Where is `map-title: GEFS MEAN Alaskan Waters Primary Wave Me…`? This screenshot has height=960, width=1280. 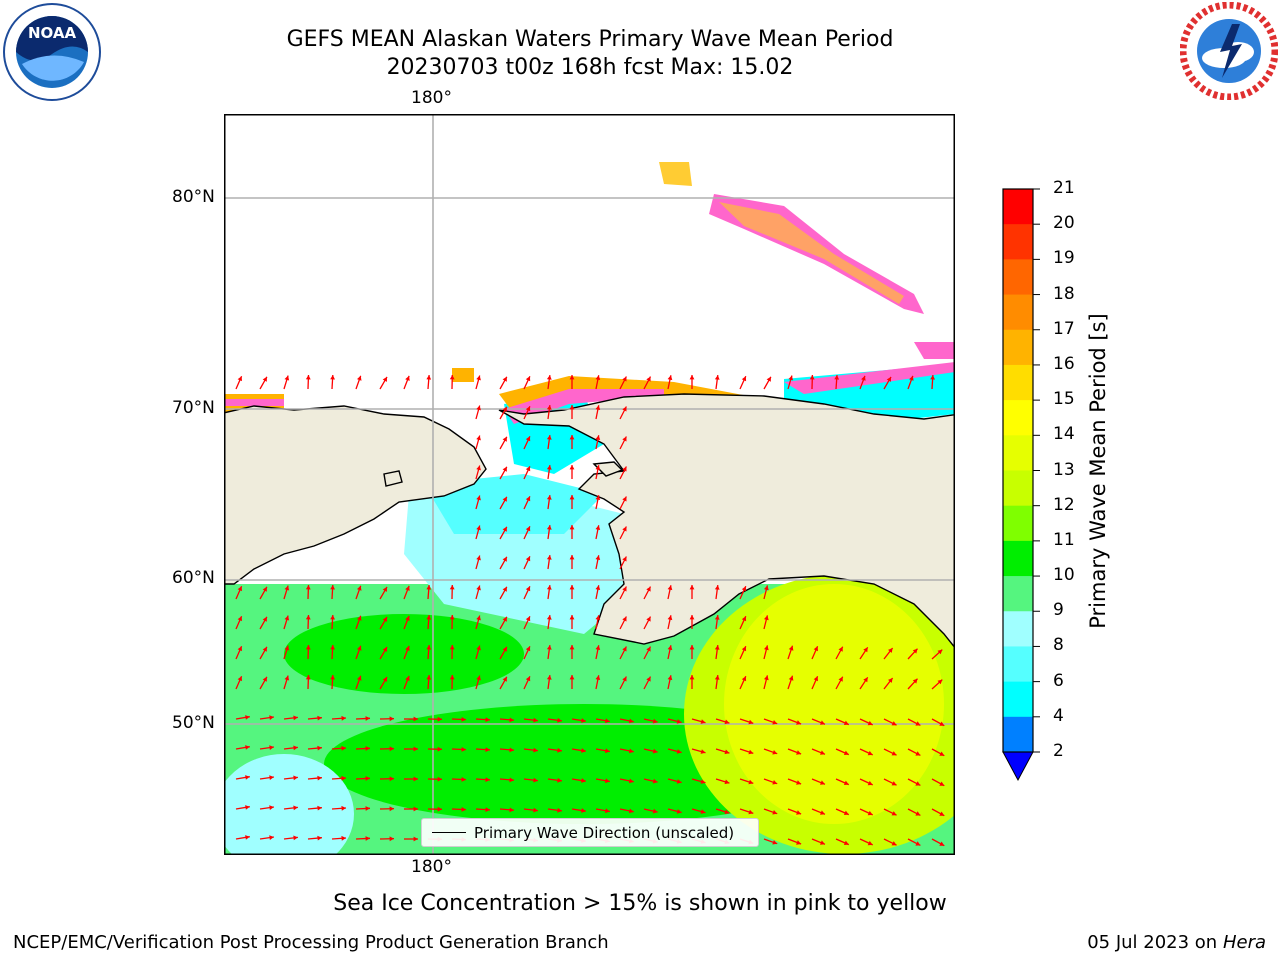 map-title: GEFS MEAN Alaskan Waters Primary Wave Me… is located at coordinates (590, 39).